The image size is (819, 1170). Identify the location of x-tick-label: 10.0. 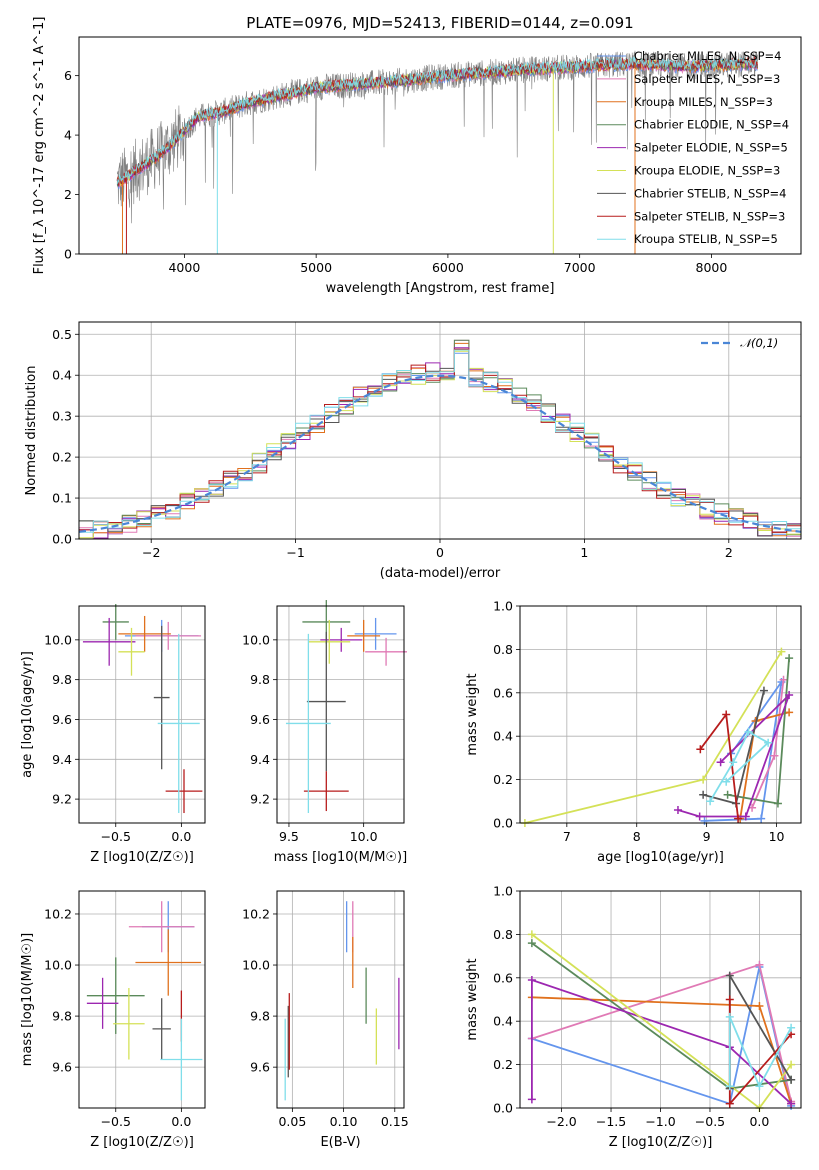
(364, 836).